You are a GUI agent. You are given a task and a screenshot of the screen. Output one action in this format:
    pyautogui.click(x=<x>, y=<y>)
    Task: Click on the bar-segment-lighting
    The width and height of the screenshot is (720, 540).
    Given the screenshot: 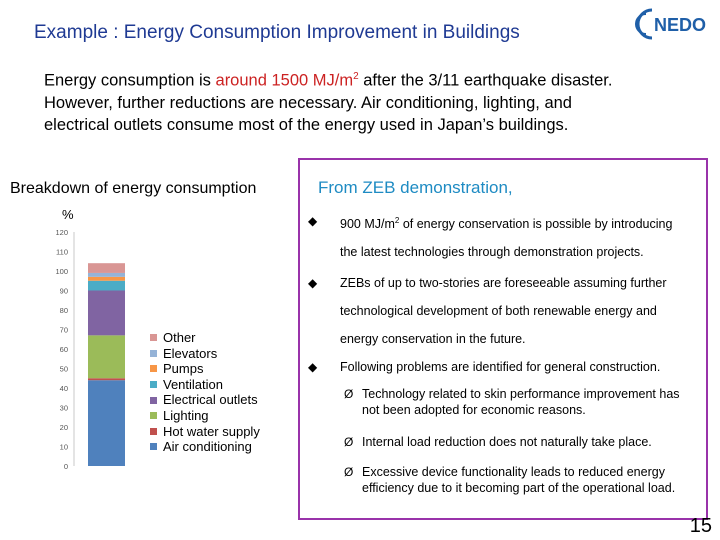 What is the action you would take?
    pyautogui.click(x=106, y=357)
    